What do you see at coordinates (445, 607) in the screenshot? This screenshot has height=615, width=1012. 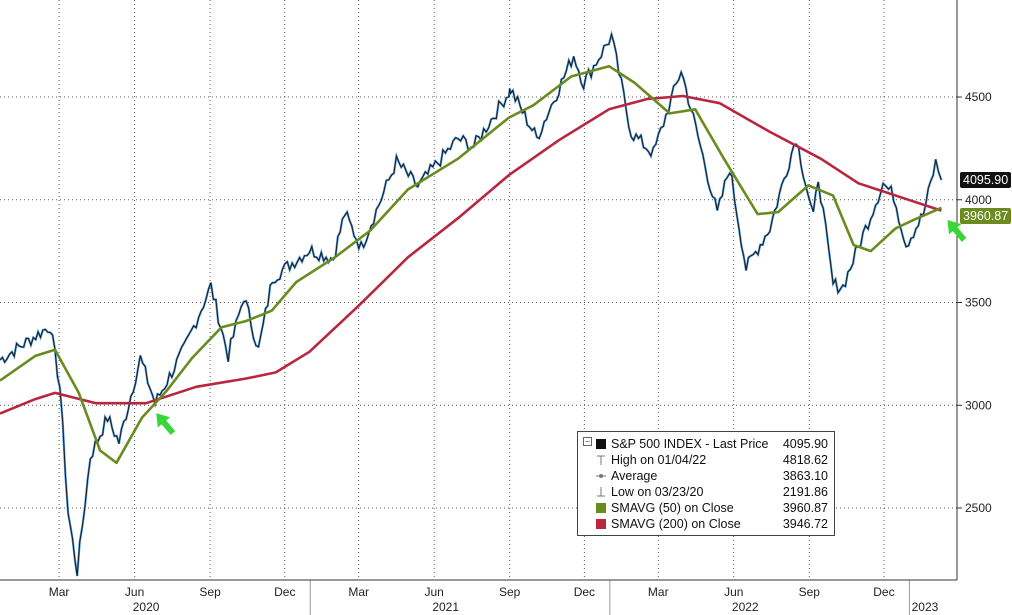 I see `x-year-label: 2021` at bounding box center [445, 607].